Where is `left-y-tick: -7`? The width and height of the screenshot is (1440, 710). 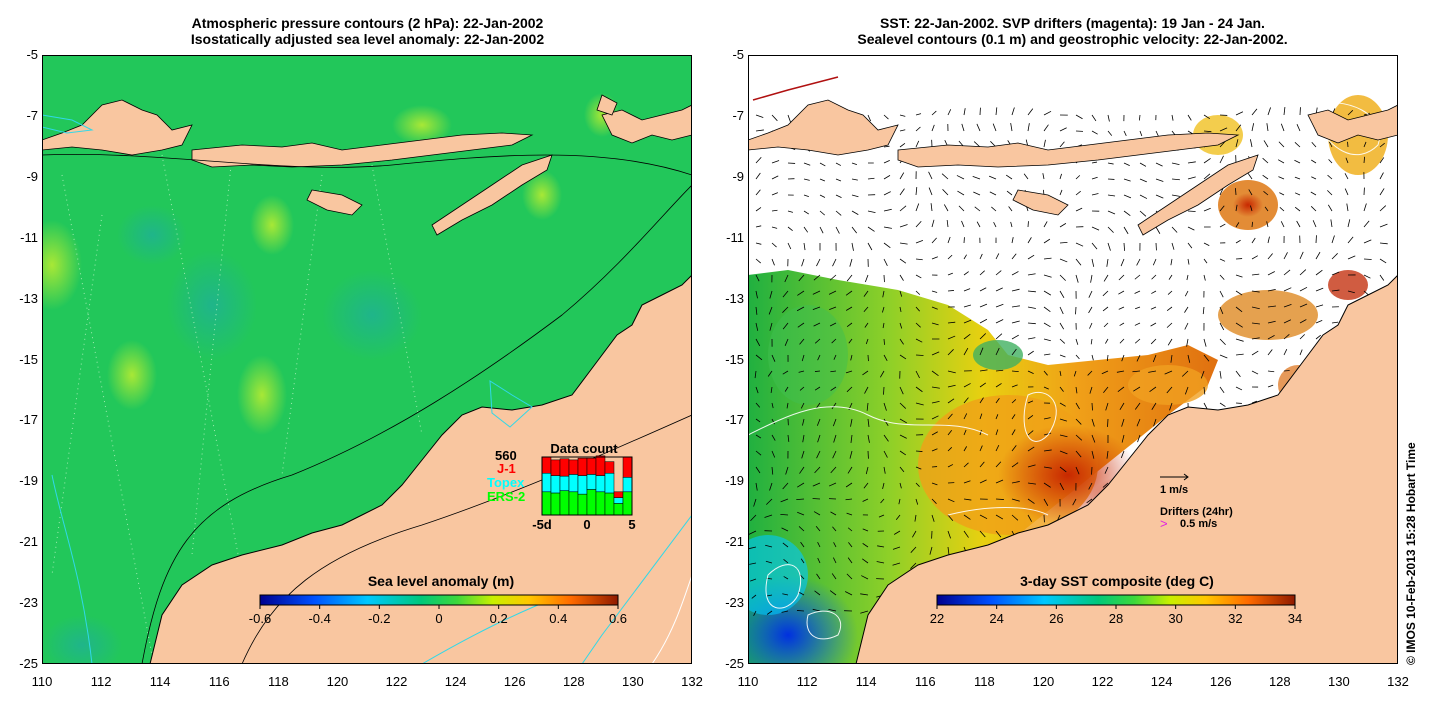
left-y-tick: -7 is located at coordinates (32, 115).